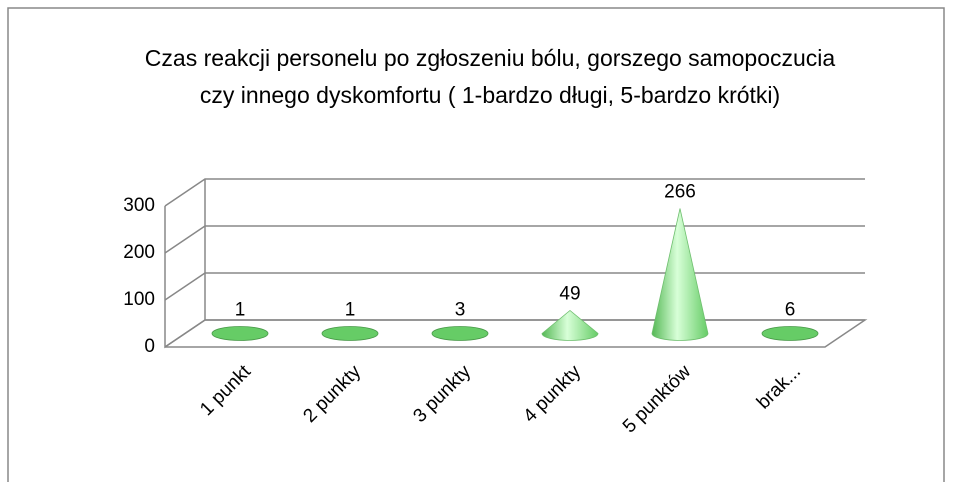 The width and height of the screenshot is (954, 482). Describe the element at coordinates (790, 310) in the screenshot. I see `value-label: 6` at that location.